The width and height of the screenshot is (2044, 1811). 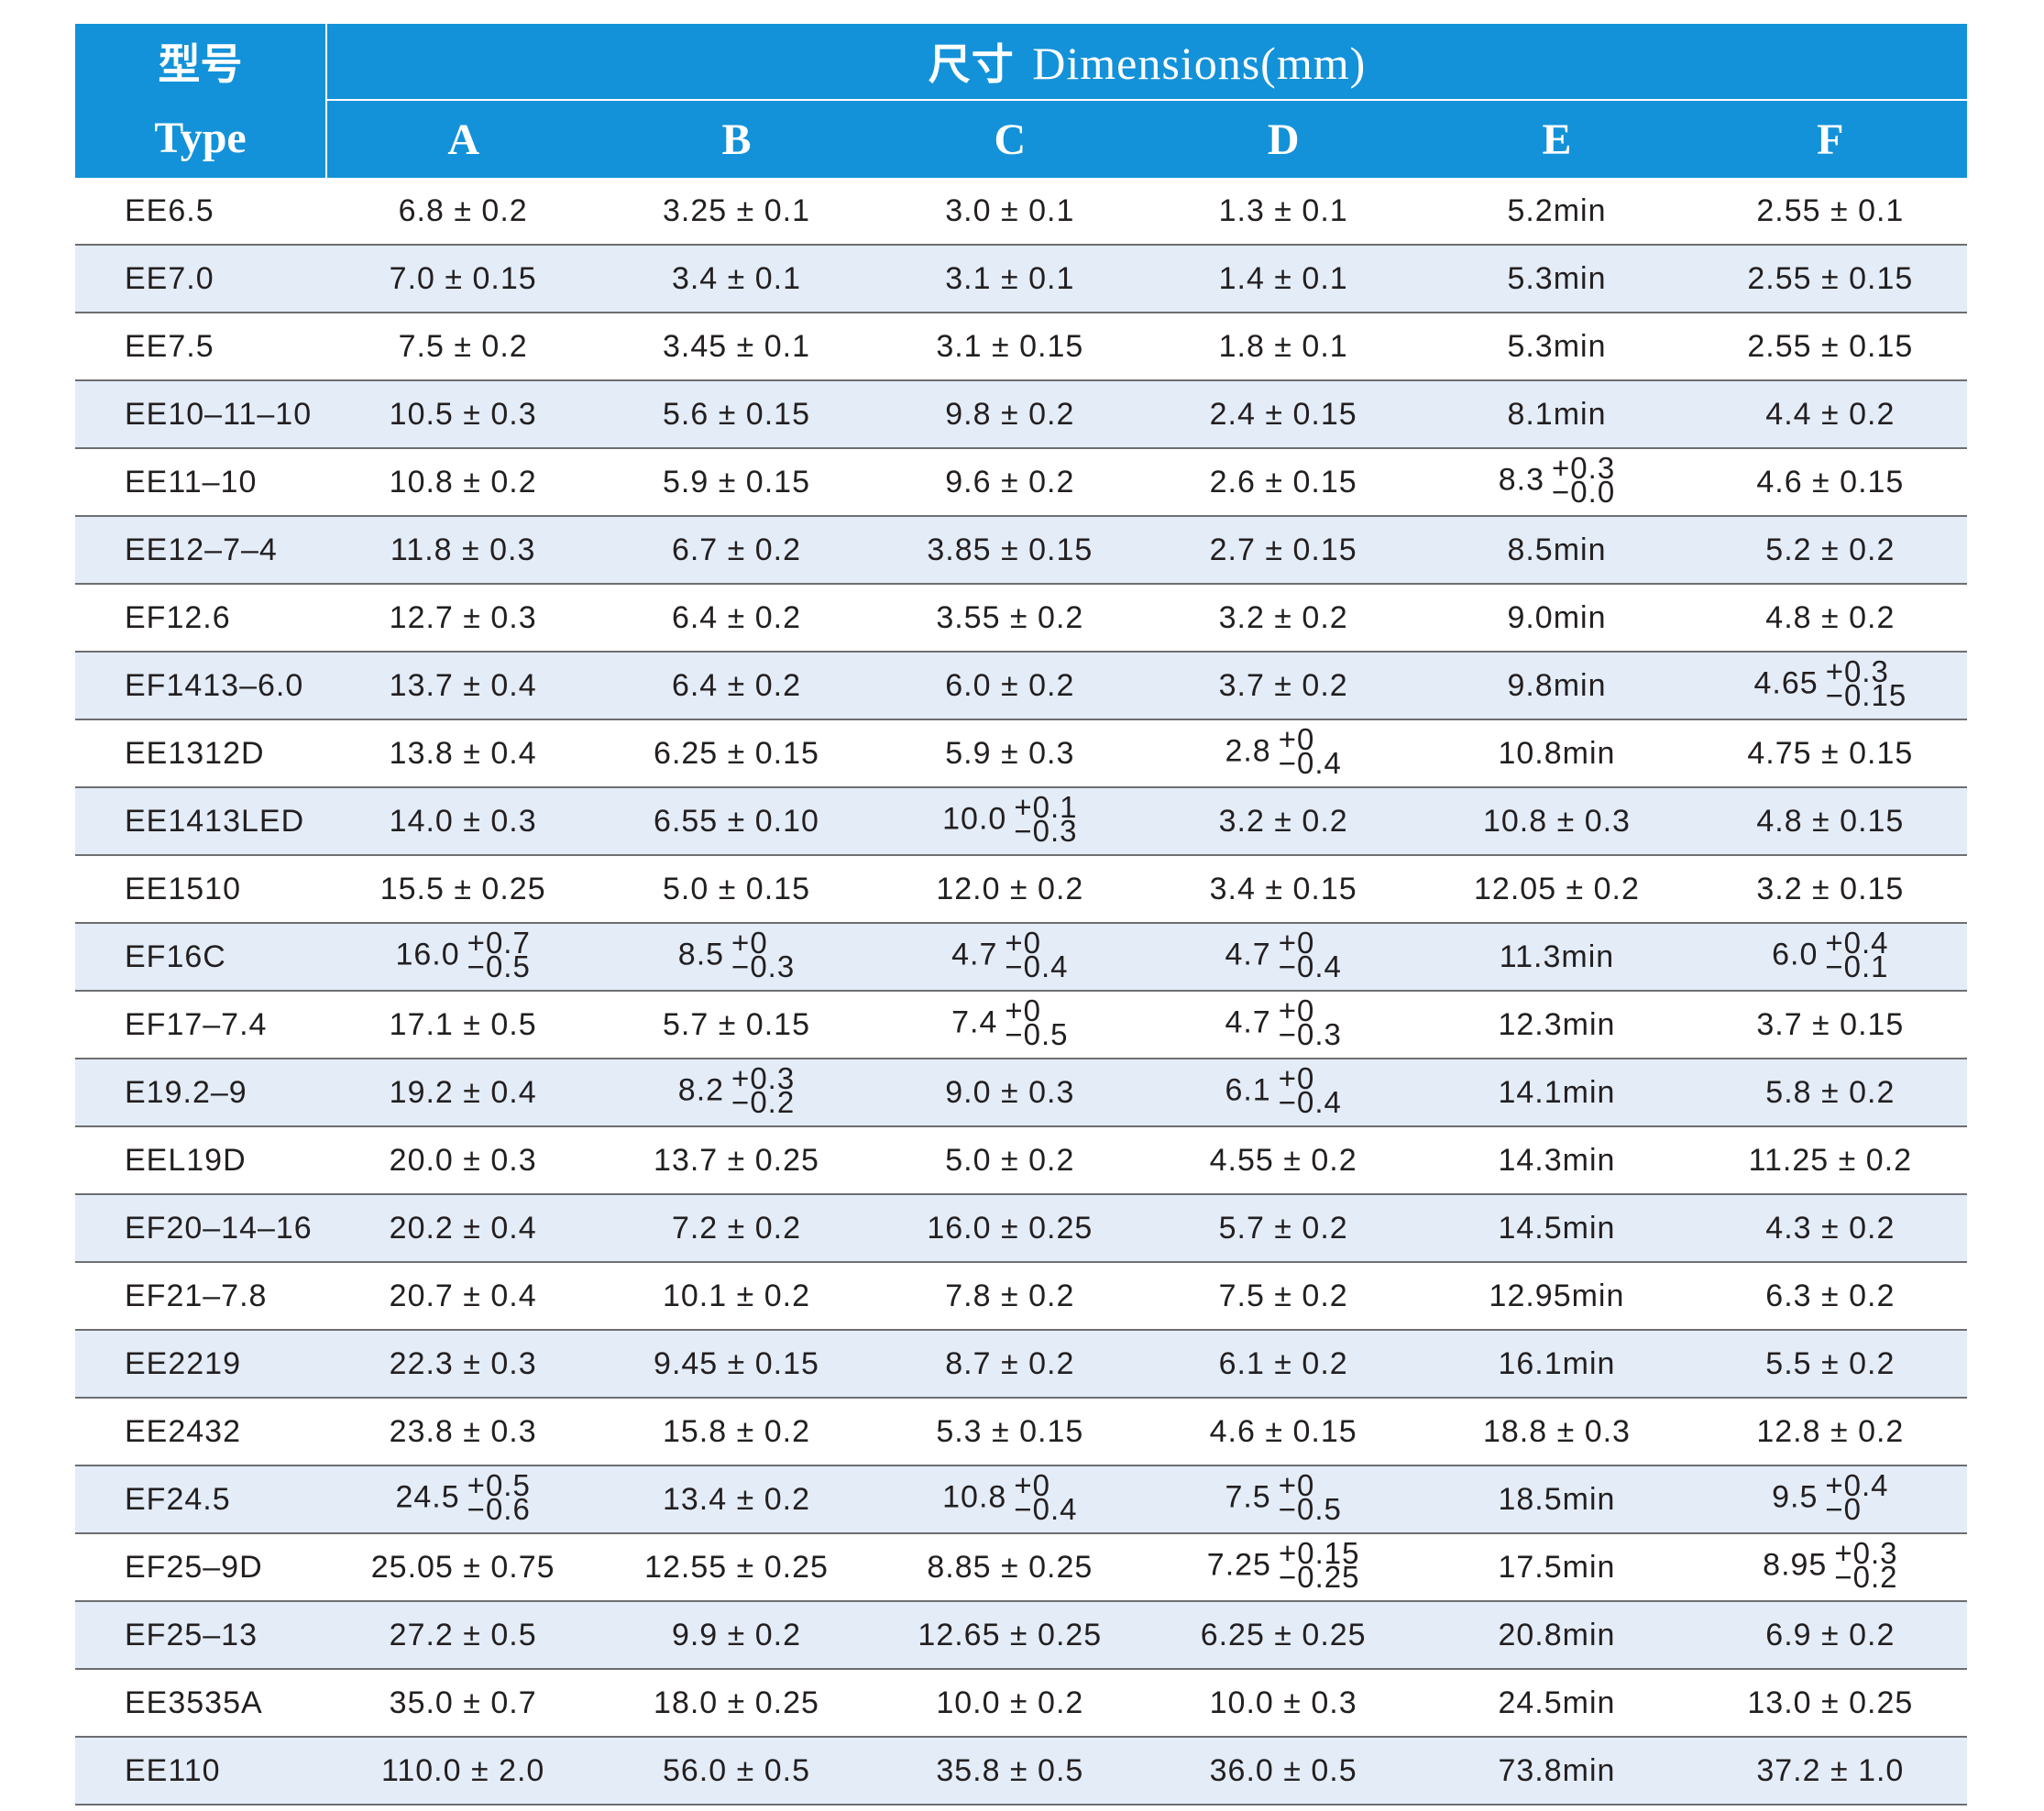 What do you see at coordinates (1557, 1093) in the screenshot?
I see `dim-cell-e: 14.1min` at bounding box center [1557, 1093].